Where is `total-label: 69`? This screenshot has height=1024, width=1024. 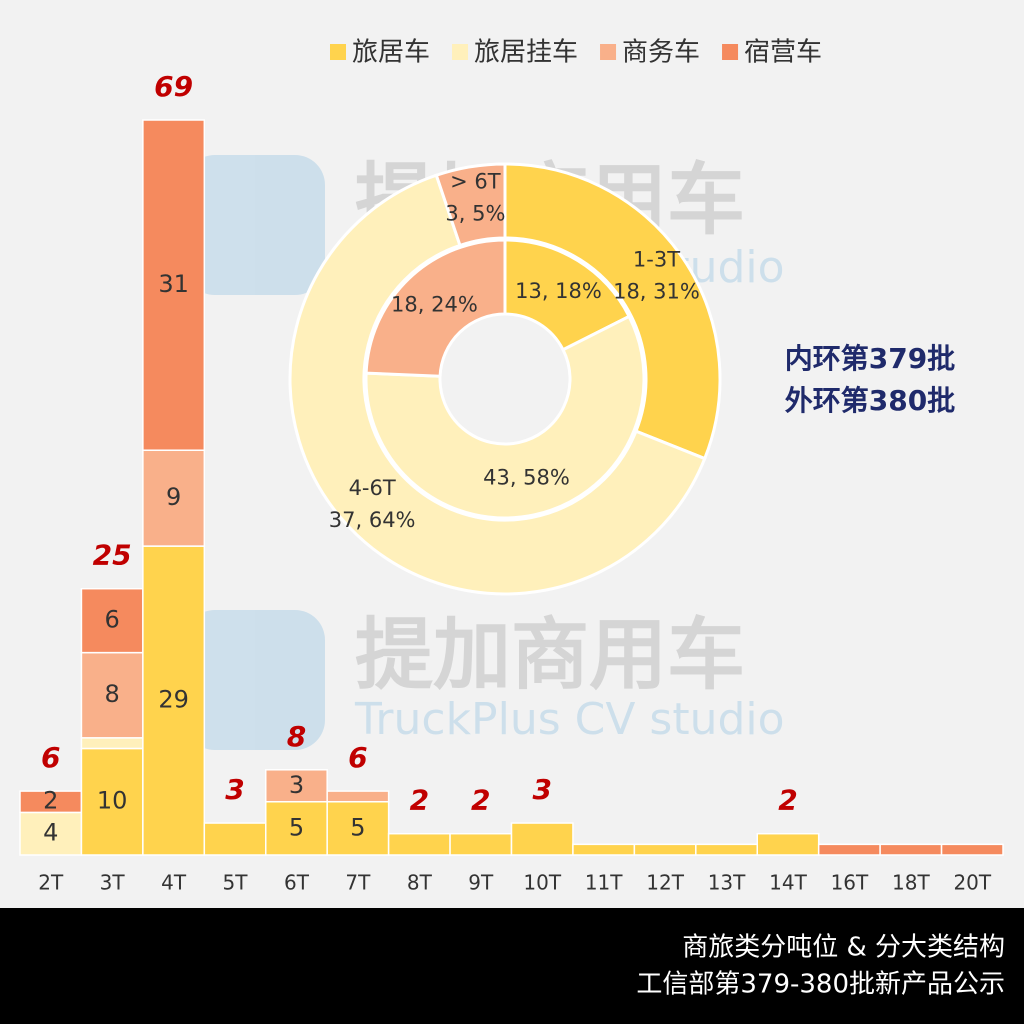
total-label: 69 is located at coordinates (173, 86).